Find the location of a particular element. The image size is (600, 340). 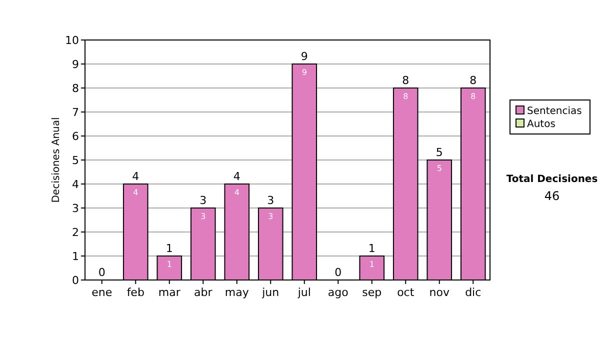

y-tick-label: 6 is located at coordinates (75, 136).